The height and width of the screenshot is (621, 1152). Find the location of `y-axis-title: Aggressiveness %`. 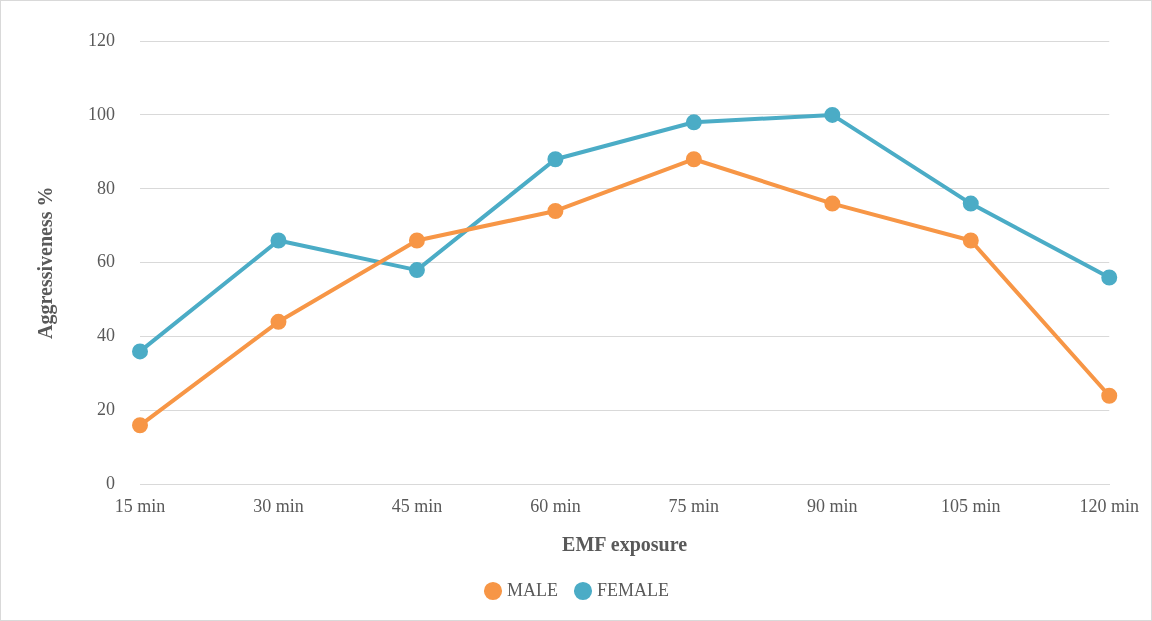

y-axis-title: Aggressiveness % is located at coordinates (46, 262).